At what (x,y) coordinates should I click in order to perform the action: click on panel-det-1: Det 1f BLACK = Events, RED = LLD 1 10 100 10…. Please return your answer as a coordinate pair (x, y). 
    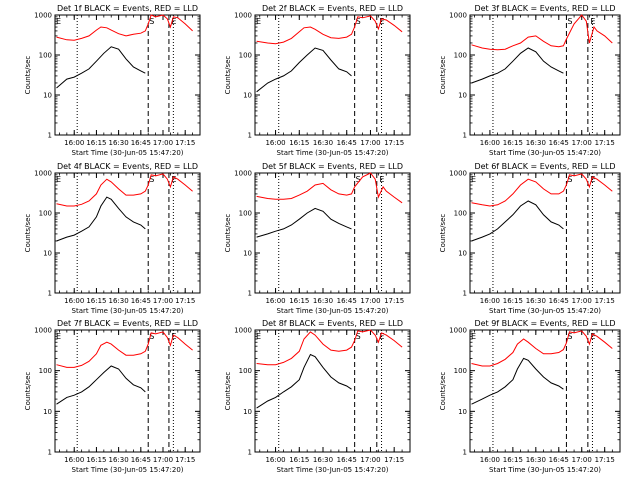
    Looking at the image, I should click on (112, 80).